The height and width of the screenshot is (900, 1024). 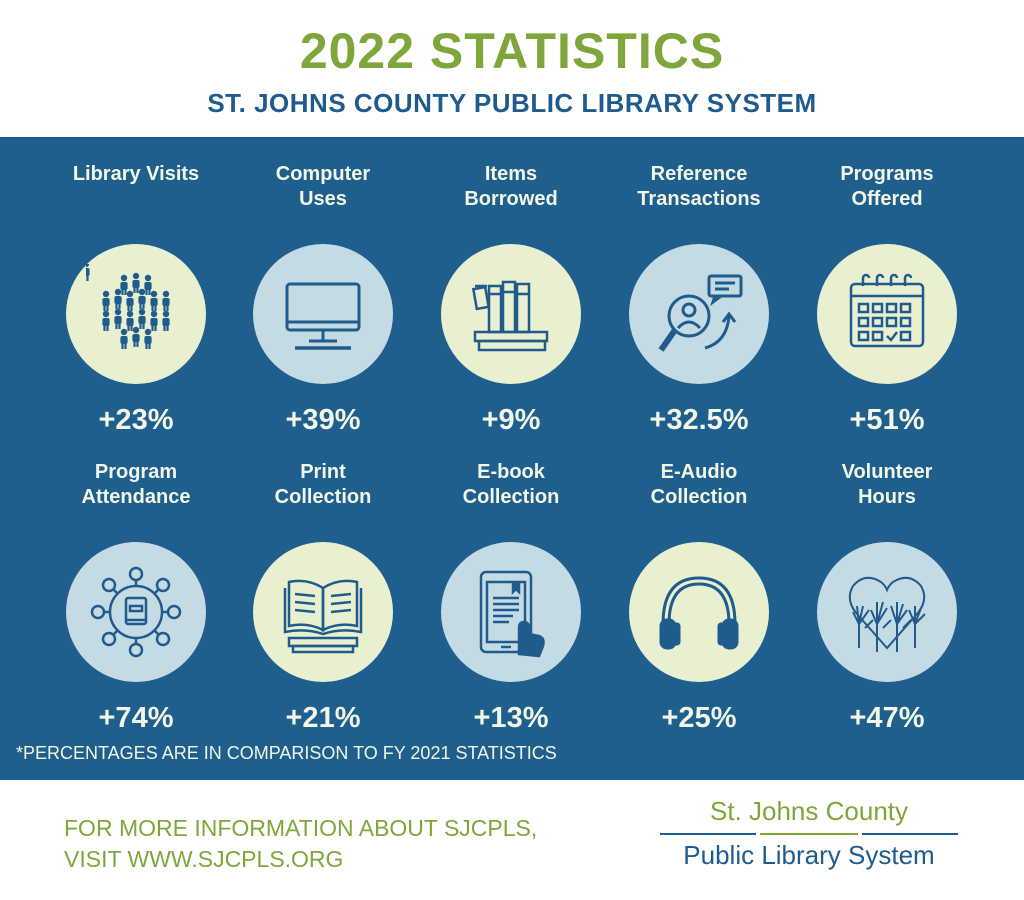 What do you see at coordinates (708, 834) in the screenshot?
I see `logo-rule-left` at bounding box center [708, 834].